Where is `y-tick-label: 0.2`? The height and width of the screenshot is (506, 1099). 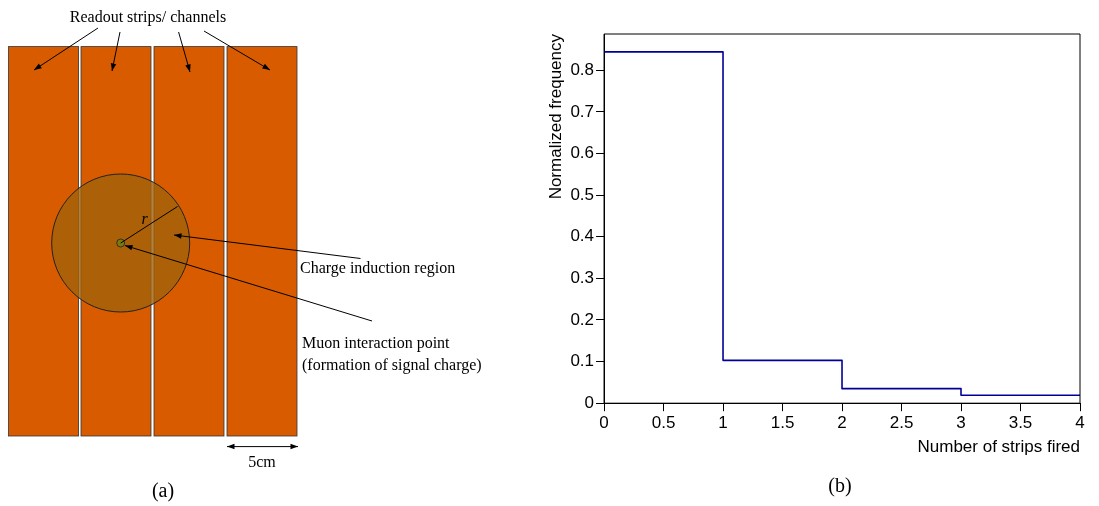 y-tick-label: 0.2 is located at coordinates (582, 319).